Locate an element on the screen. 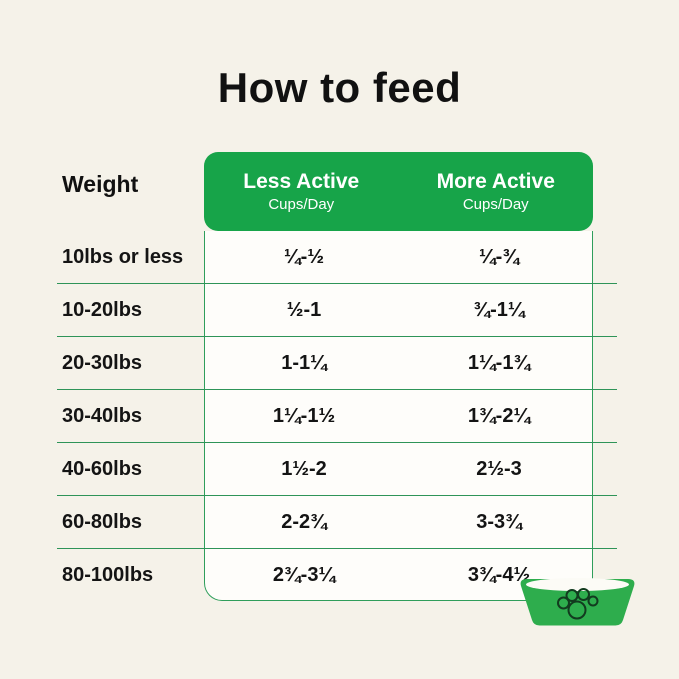 This screenshot has width=679, height=679. dog-bowl-icon is located at coordinates (577, 602).